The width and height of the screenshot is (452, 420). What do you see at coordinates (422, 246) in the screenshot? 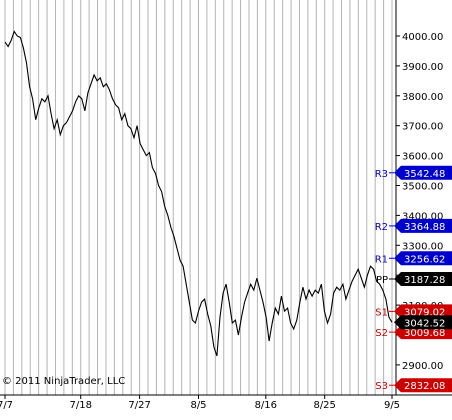
I see `y-tick-label: 3300.00` at bounding box center [422, 246].